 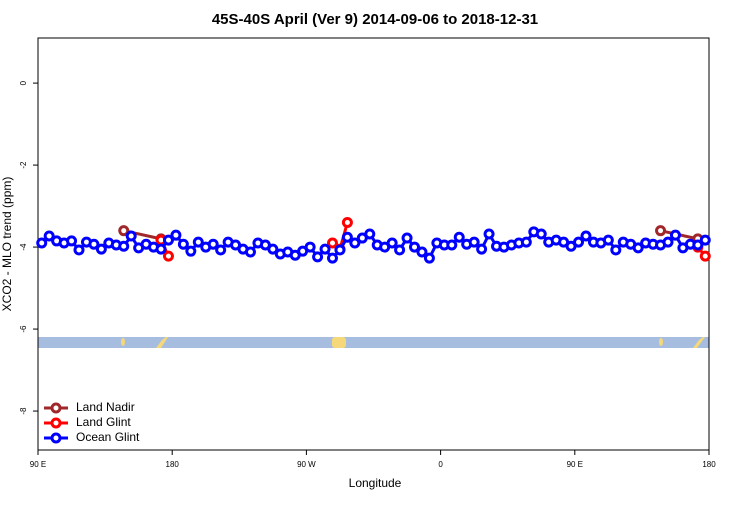 What do you see at coordinates (306, 464) in the screenshot?
I see `x-tick-label: 90 W` at bounding box center [306, 464].